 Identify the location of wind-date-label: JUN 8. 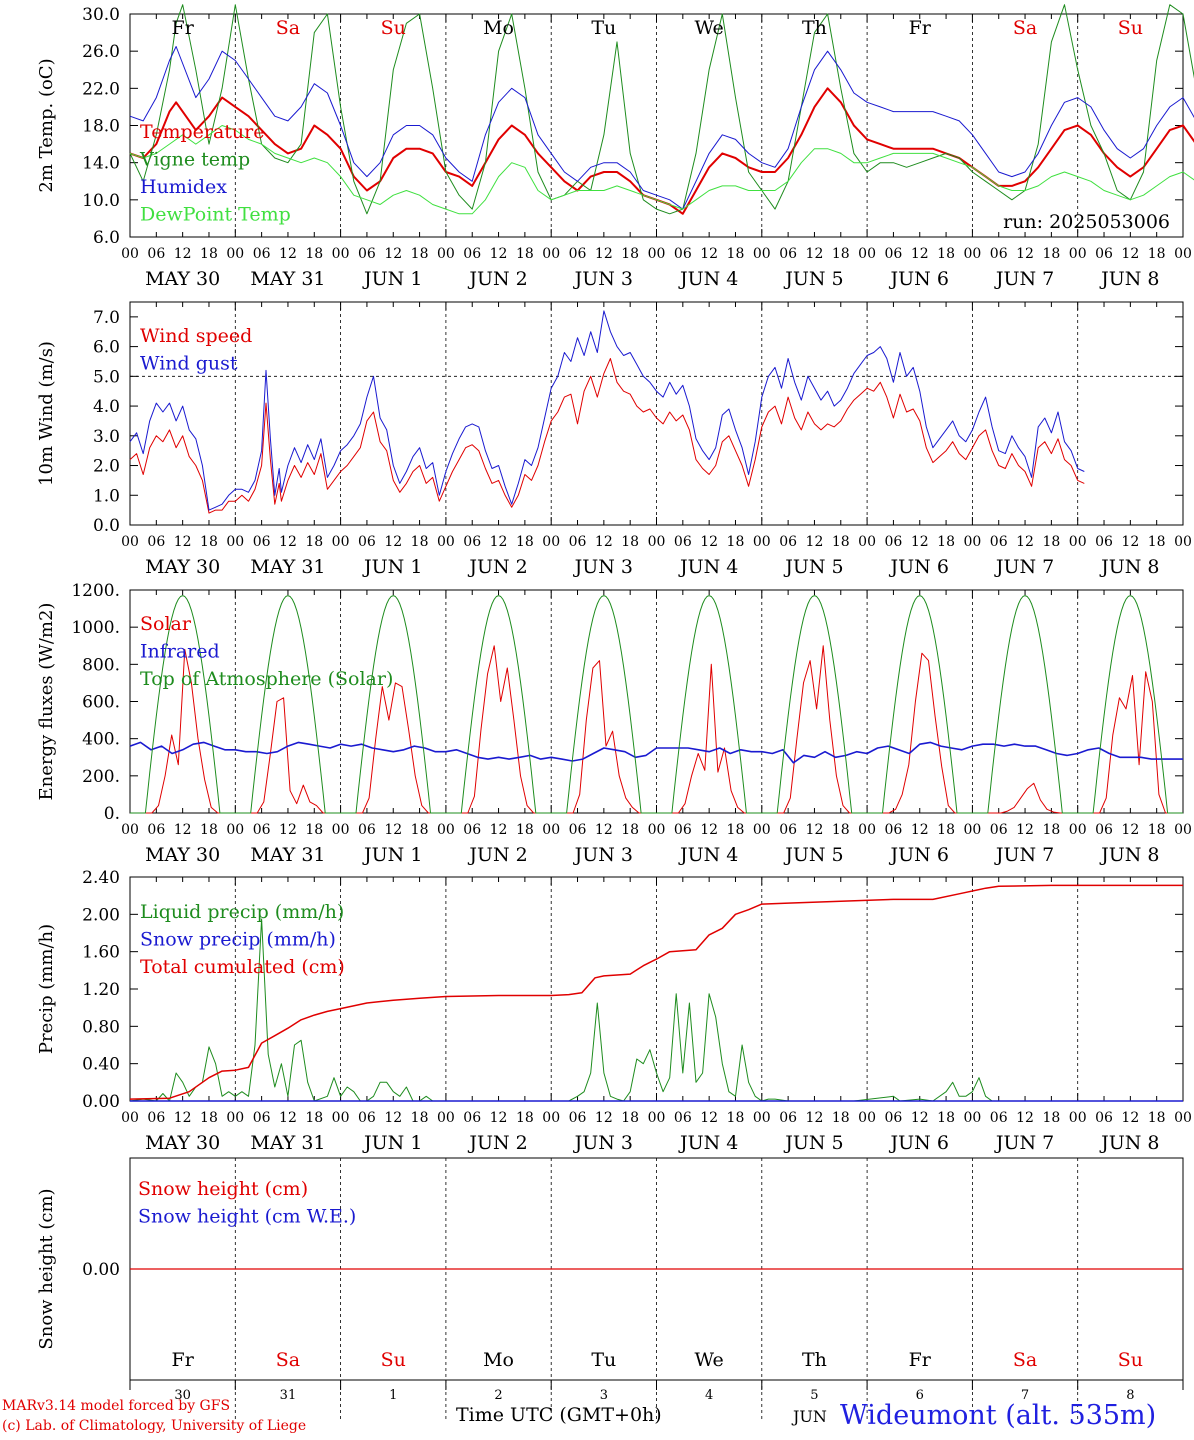
(1129, 567).